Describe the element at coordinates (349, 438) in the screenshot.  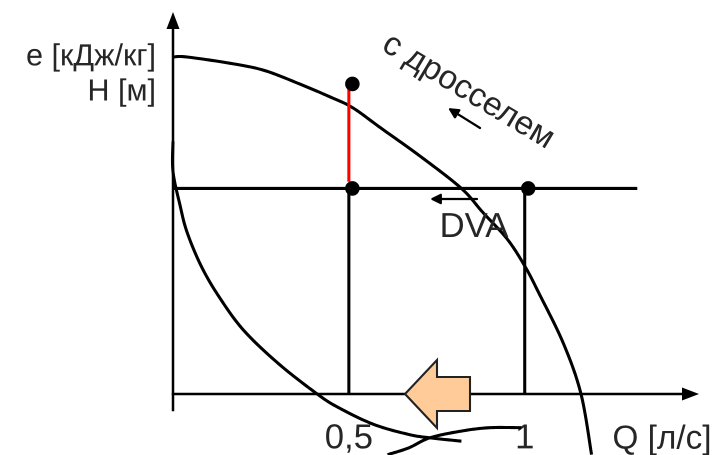
I see `x-tick-label: 0,5` at that location.